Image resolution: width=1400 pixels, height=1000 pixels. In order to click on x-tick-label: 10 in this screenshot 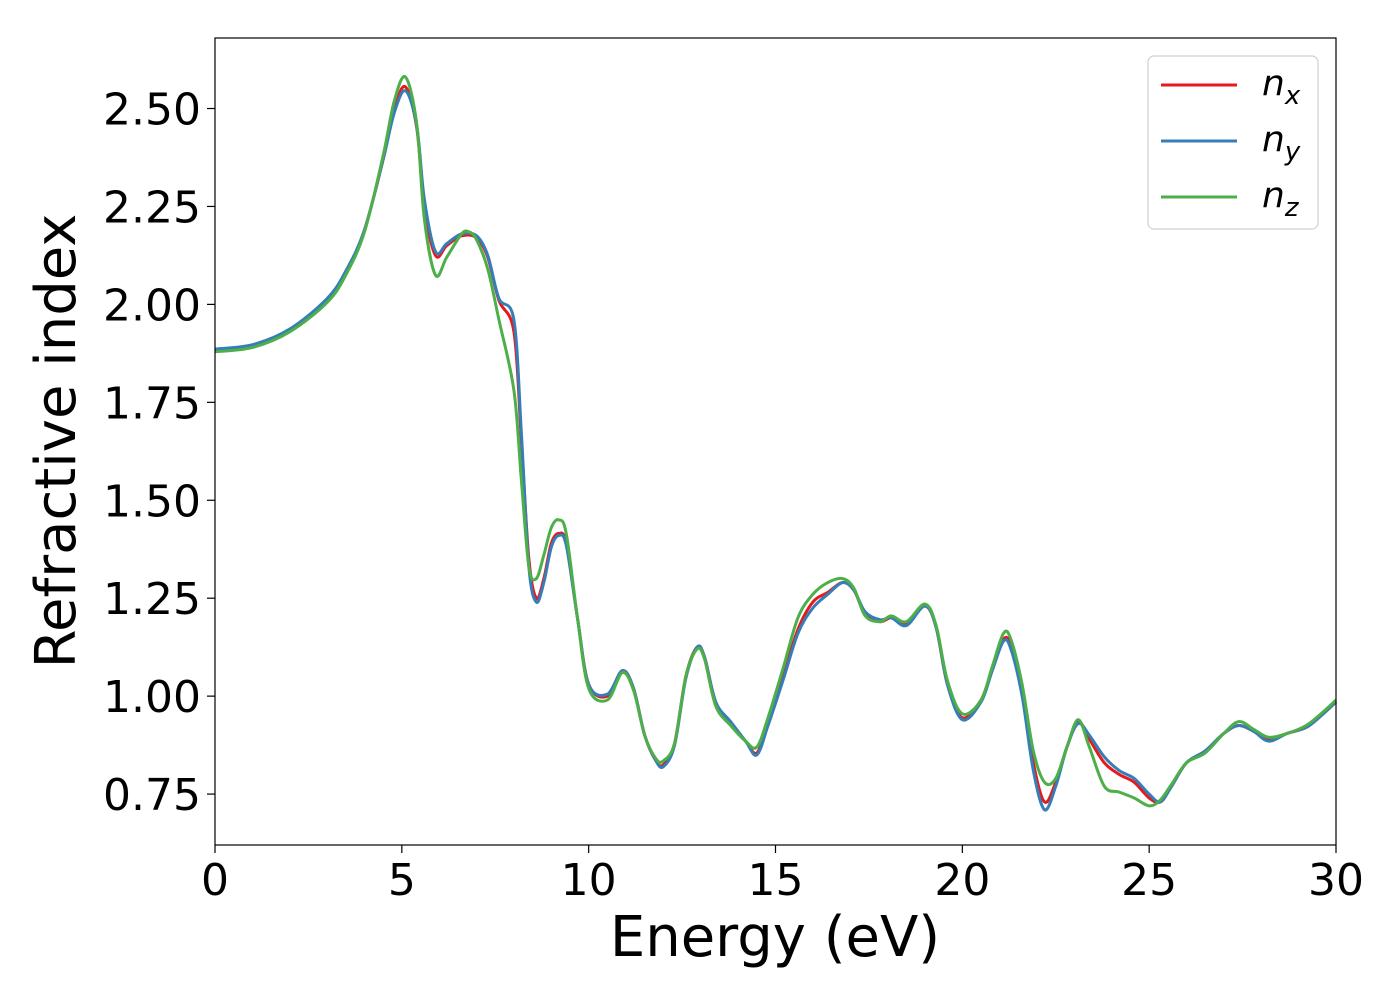, I will do `click(589, 880)`.